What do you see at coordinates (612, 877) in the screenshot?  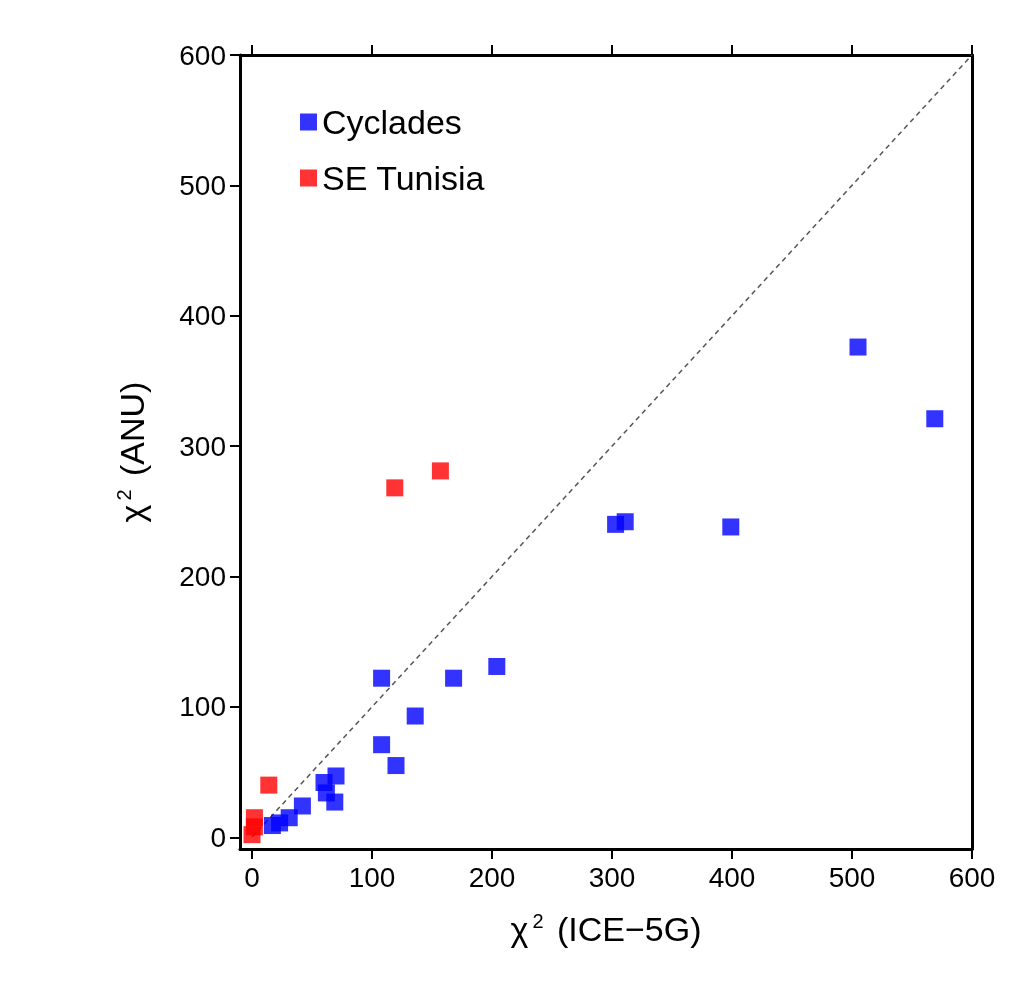 I see `x-tick-label: 300` at bounding box center [612, 877].